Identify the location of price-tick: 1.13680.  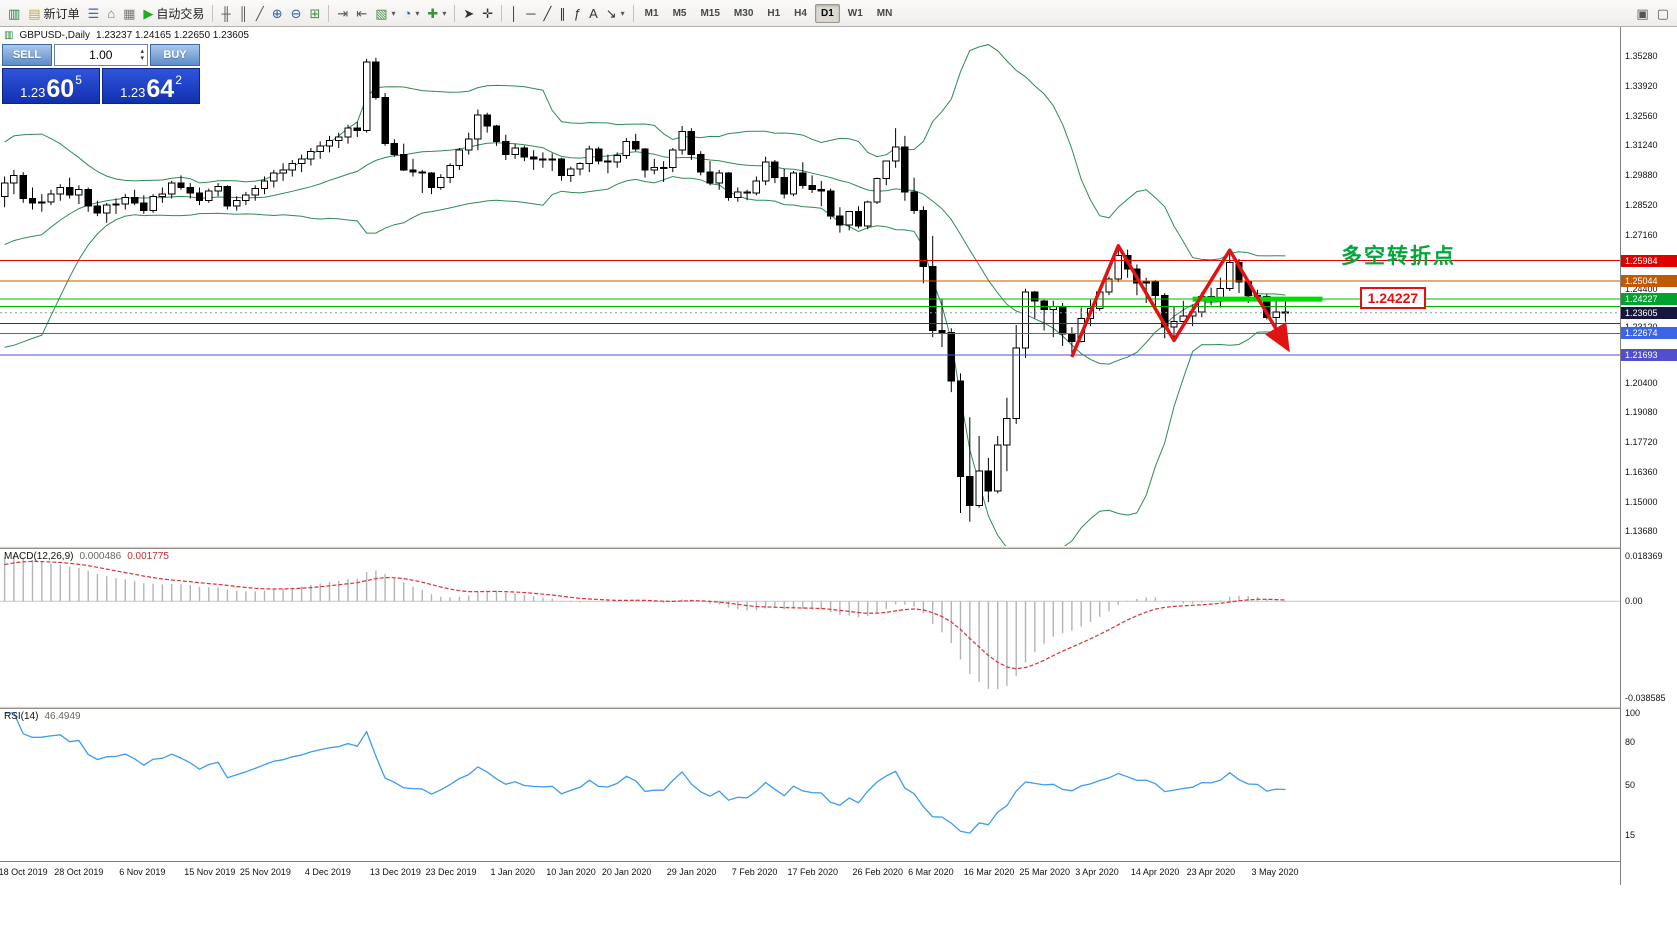
(1641, 531).